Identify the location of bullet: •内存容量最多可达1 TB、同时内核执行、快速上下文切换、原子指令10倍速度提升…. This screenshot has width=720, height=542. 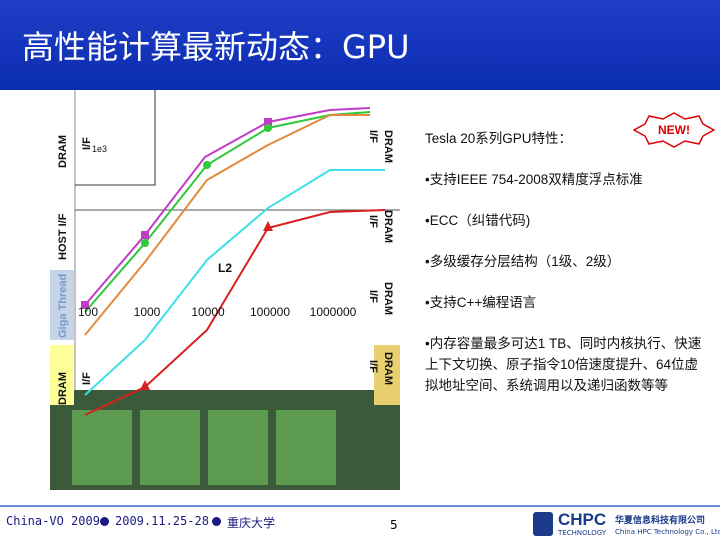
(563, 364).